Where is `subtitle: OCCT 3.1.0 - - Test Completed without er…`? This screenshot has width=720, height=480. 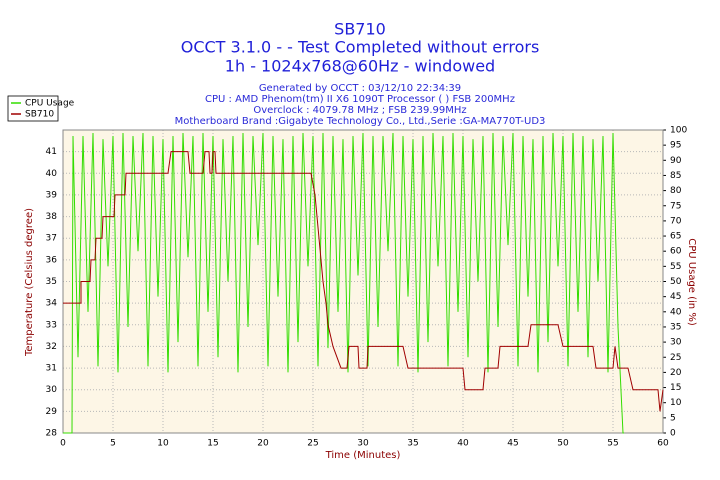
subtitle: OCCT 3.1.0 - - Test Completed without er… is located at coordinates (360, 47).